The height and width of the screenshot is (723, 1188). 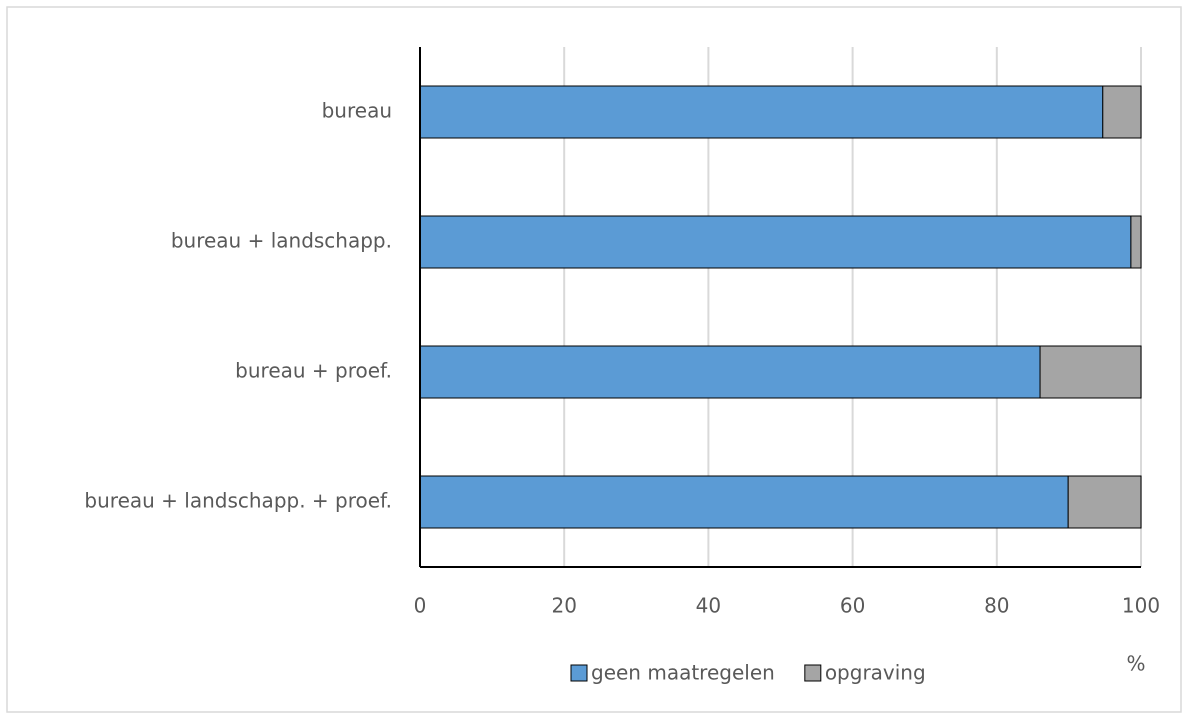 I want to click on x-tick-label: 40, so click(x=708, y=606).